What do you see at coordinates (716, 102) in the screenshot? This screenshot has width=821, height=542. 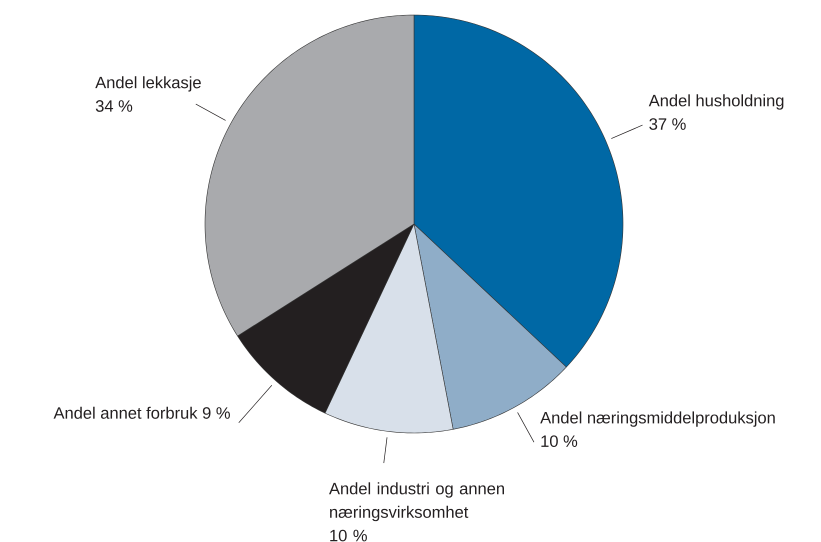 I see `slice-label: Andel husholdning` at bounding box center [716, 102].